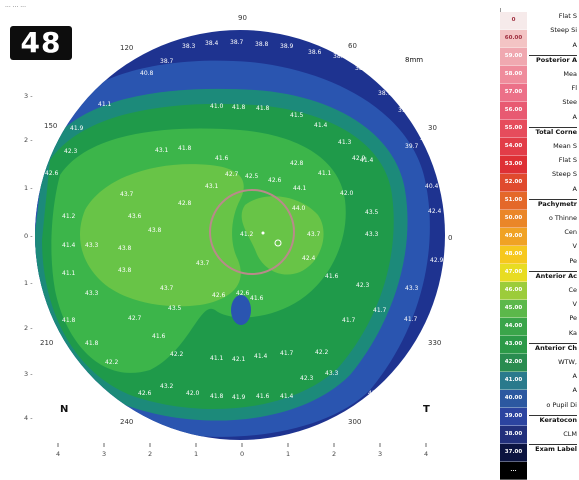 Image resolution: width=579 pixels, height=480 pixels. What do you see at coordinates (345, 142) in the screenshot?
I see `reading-value: 41.3` at bounding box center [345, 142].